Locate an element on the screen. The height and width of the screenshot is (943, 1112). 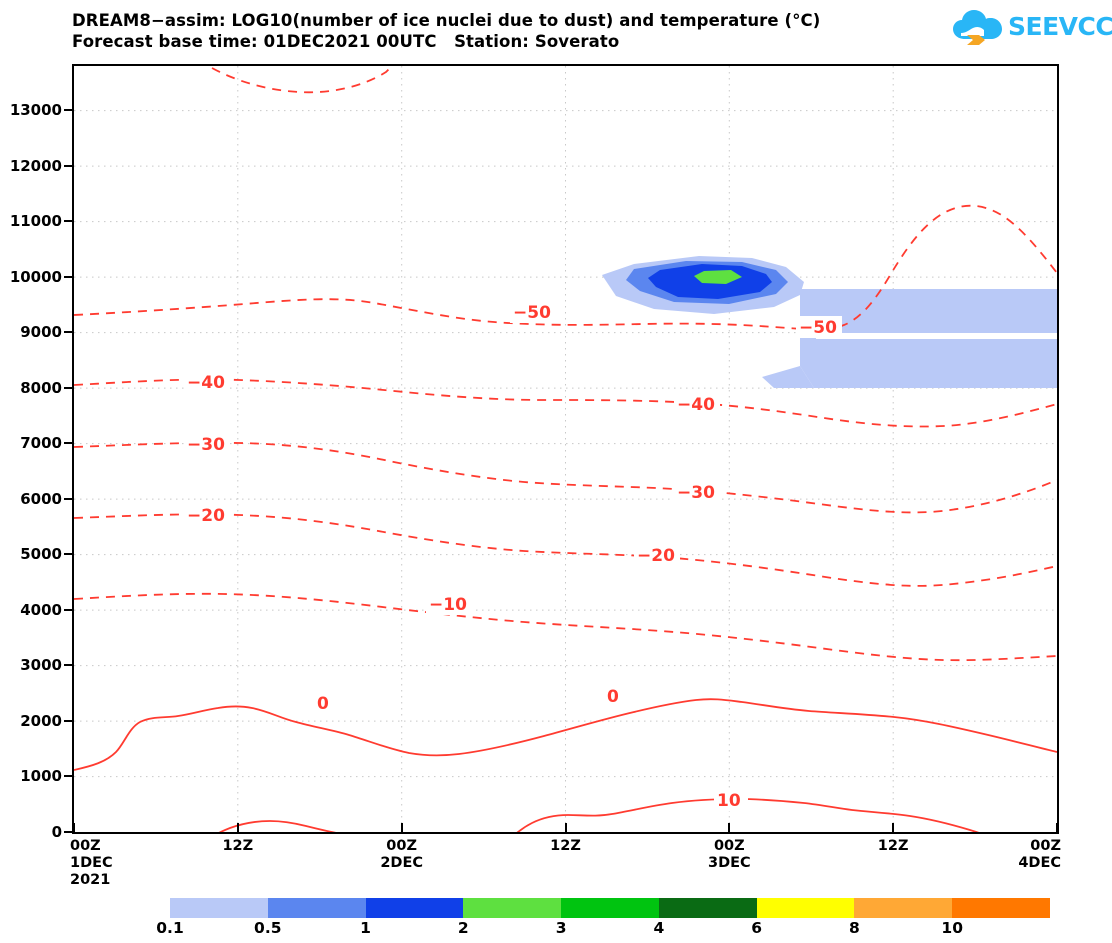
contour-label-minus50-a: −50 is located at coordinates (532, 313).